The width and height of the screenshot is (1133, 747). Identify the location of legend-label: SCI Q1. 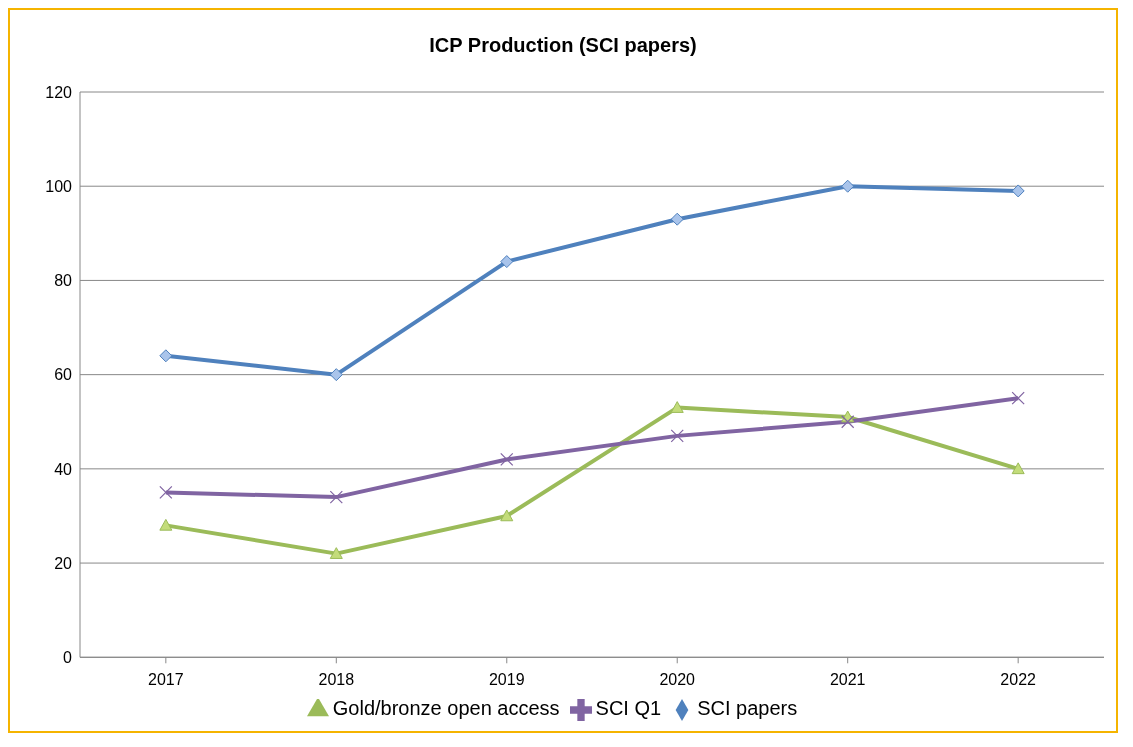
(628, 708).